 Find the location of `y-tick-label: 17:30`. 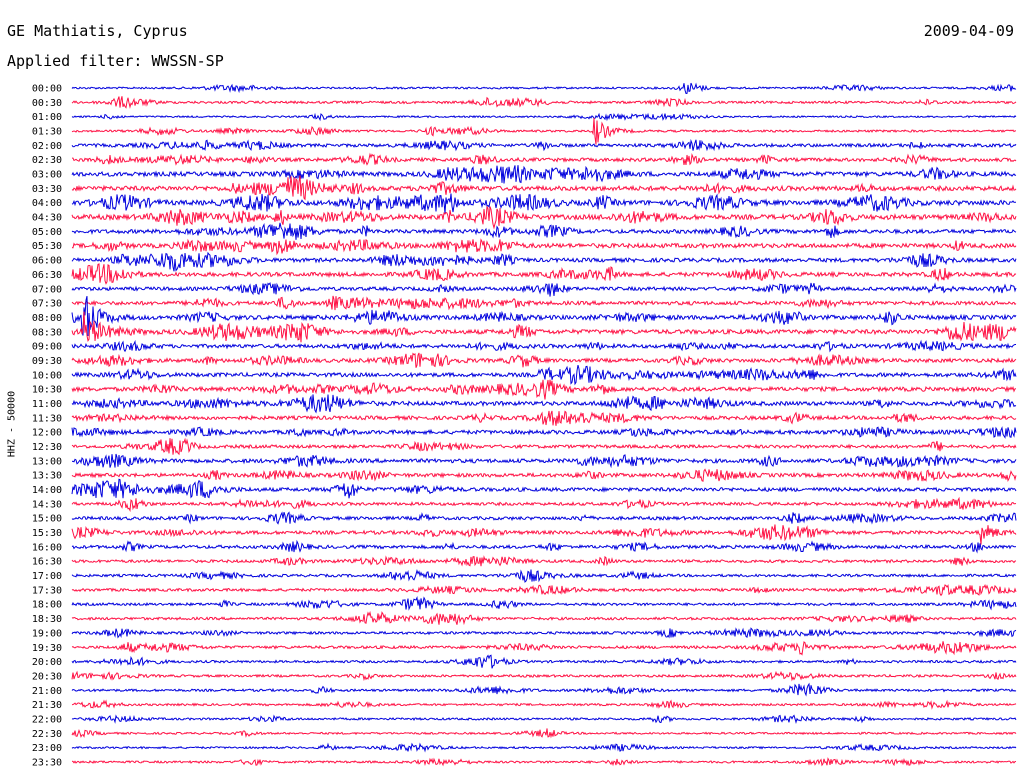

y-tick-label: 17:30 is located at coordinates (47, 590).